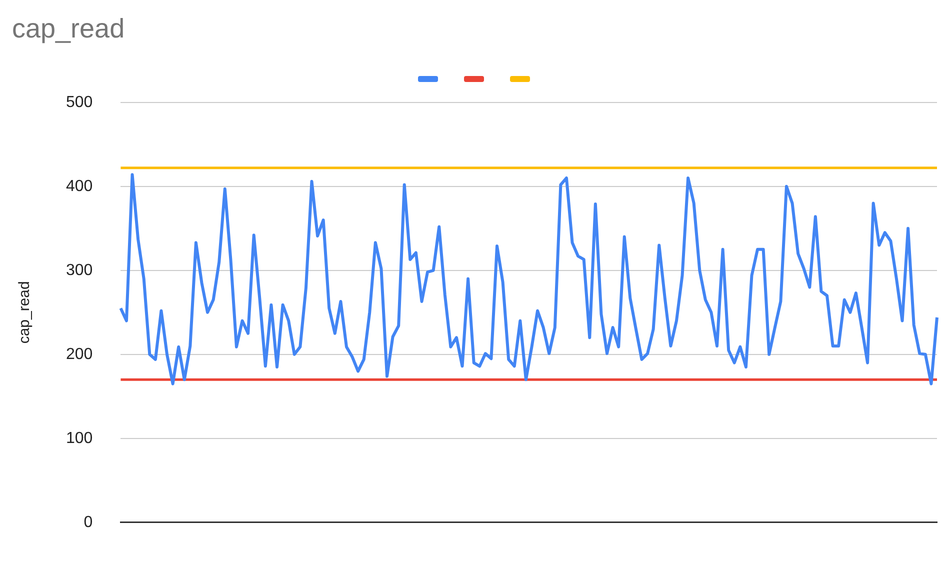  Describe the element at coordinates (79, 102) in the screenshot. I see `y-tick-label: 500` at that location.